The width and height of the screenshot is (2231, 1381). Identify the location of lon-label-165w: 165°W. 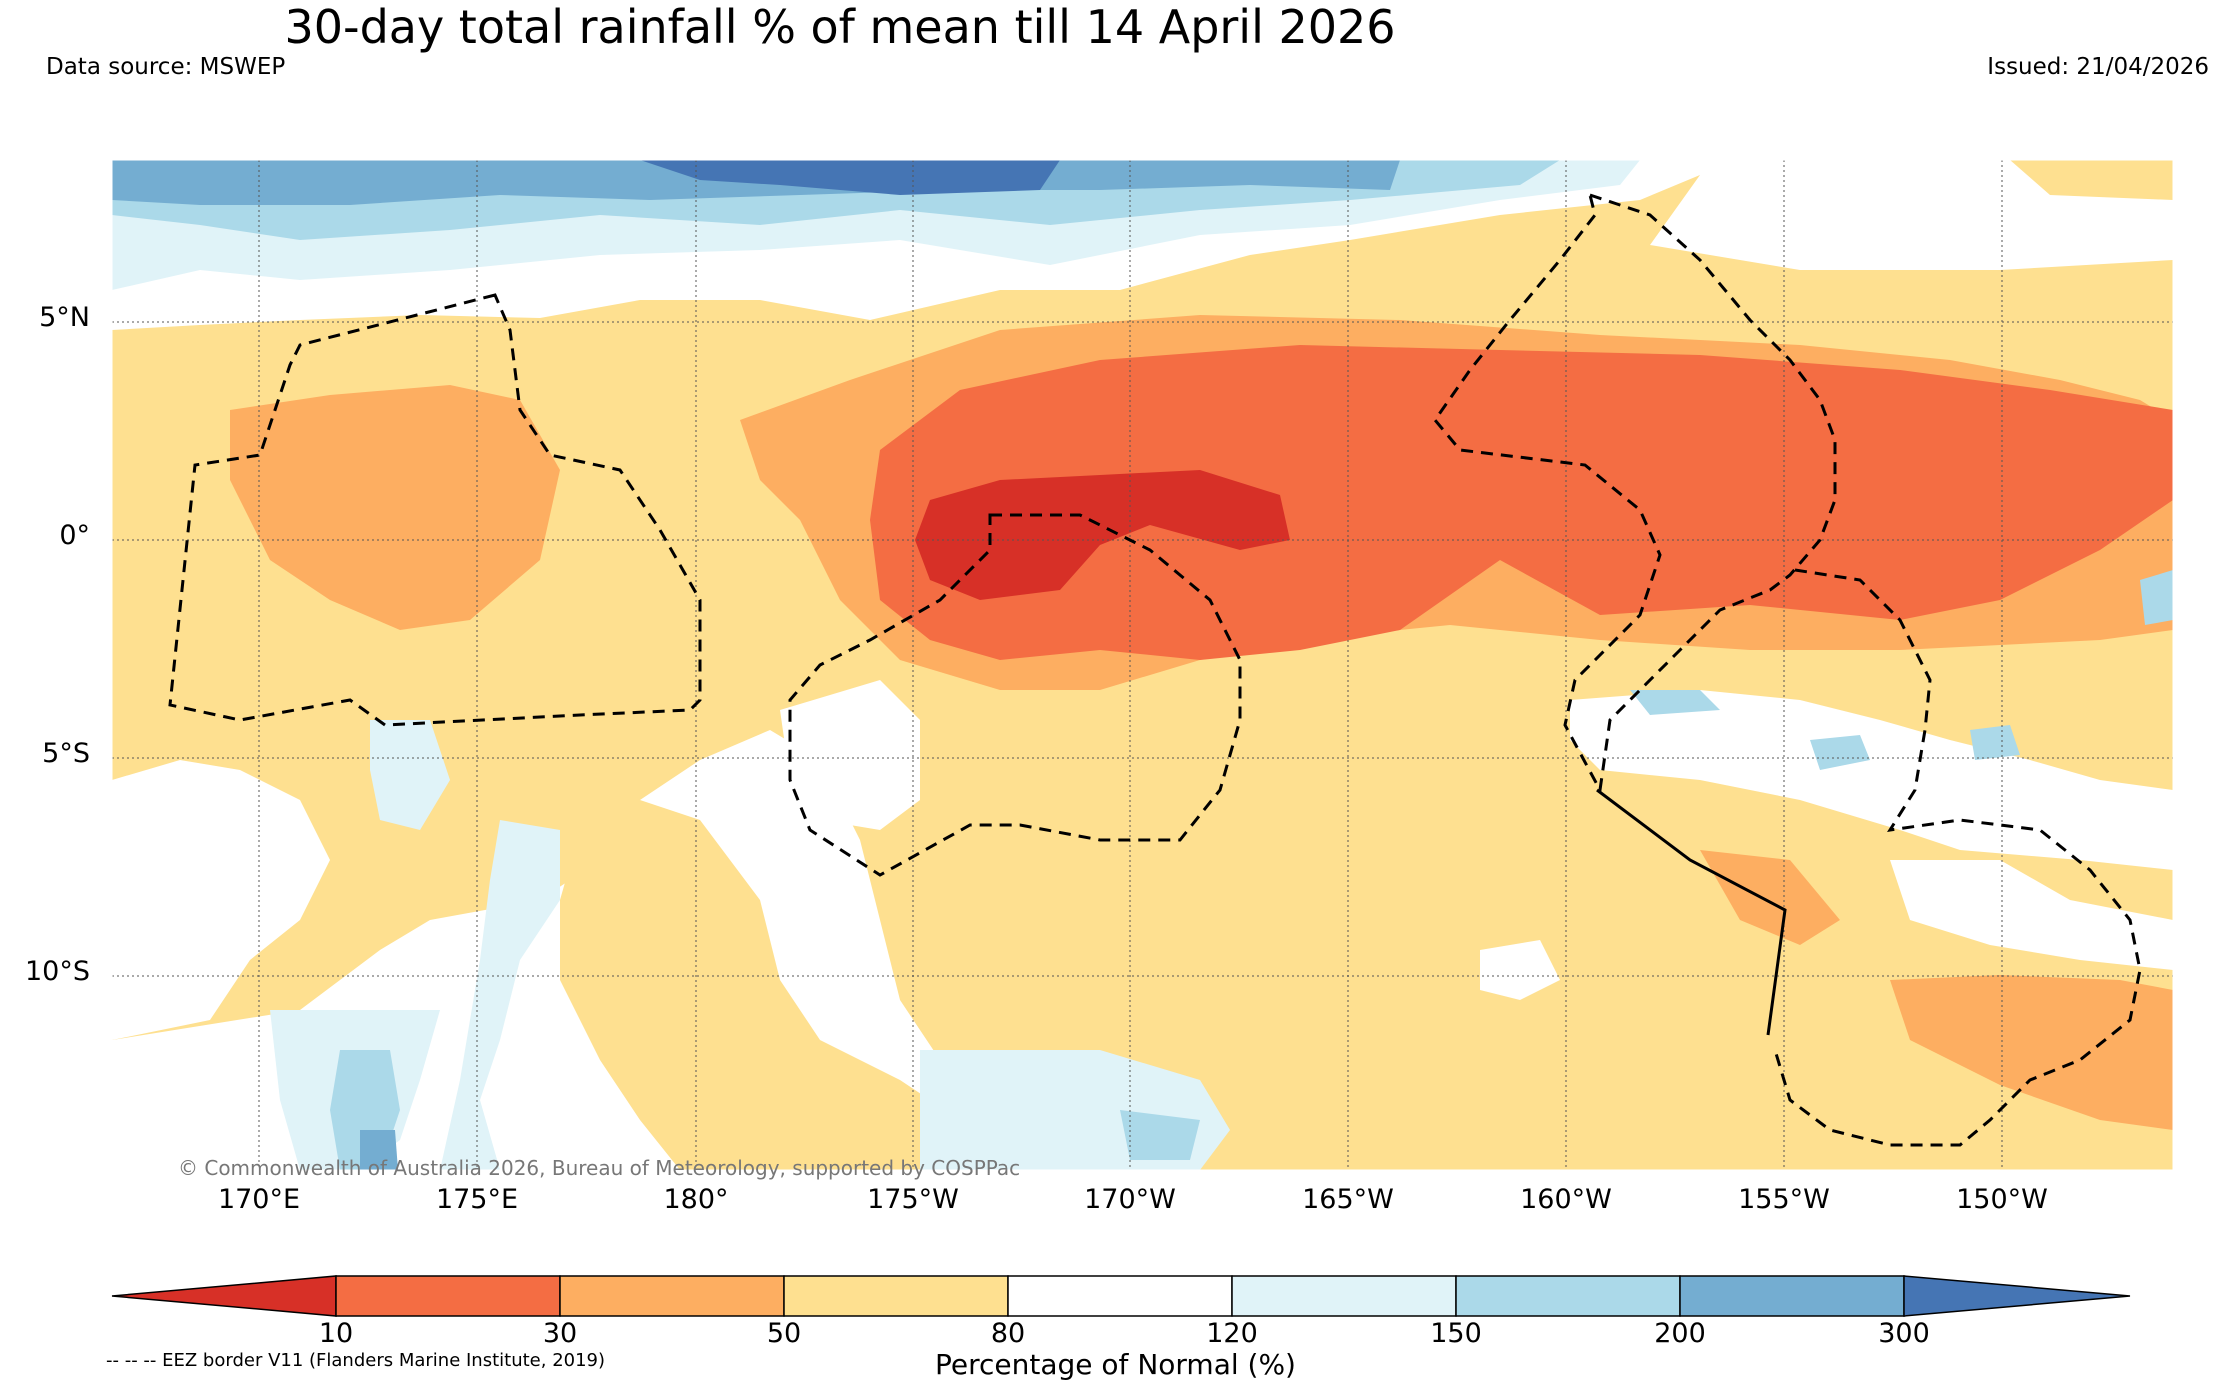
(1348, 1199).